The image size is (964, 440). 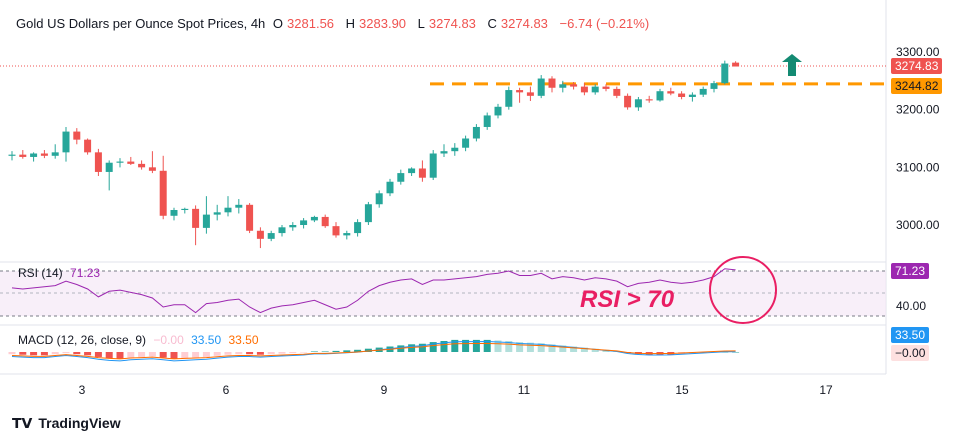 What do you see at coordinates (421, 23) in the screenshot?
I see `low-label: L` at bounding box center [421, 23].